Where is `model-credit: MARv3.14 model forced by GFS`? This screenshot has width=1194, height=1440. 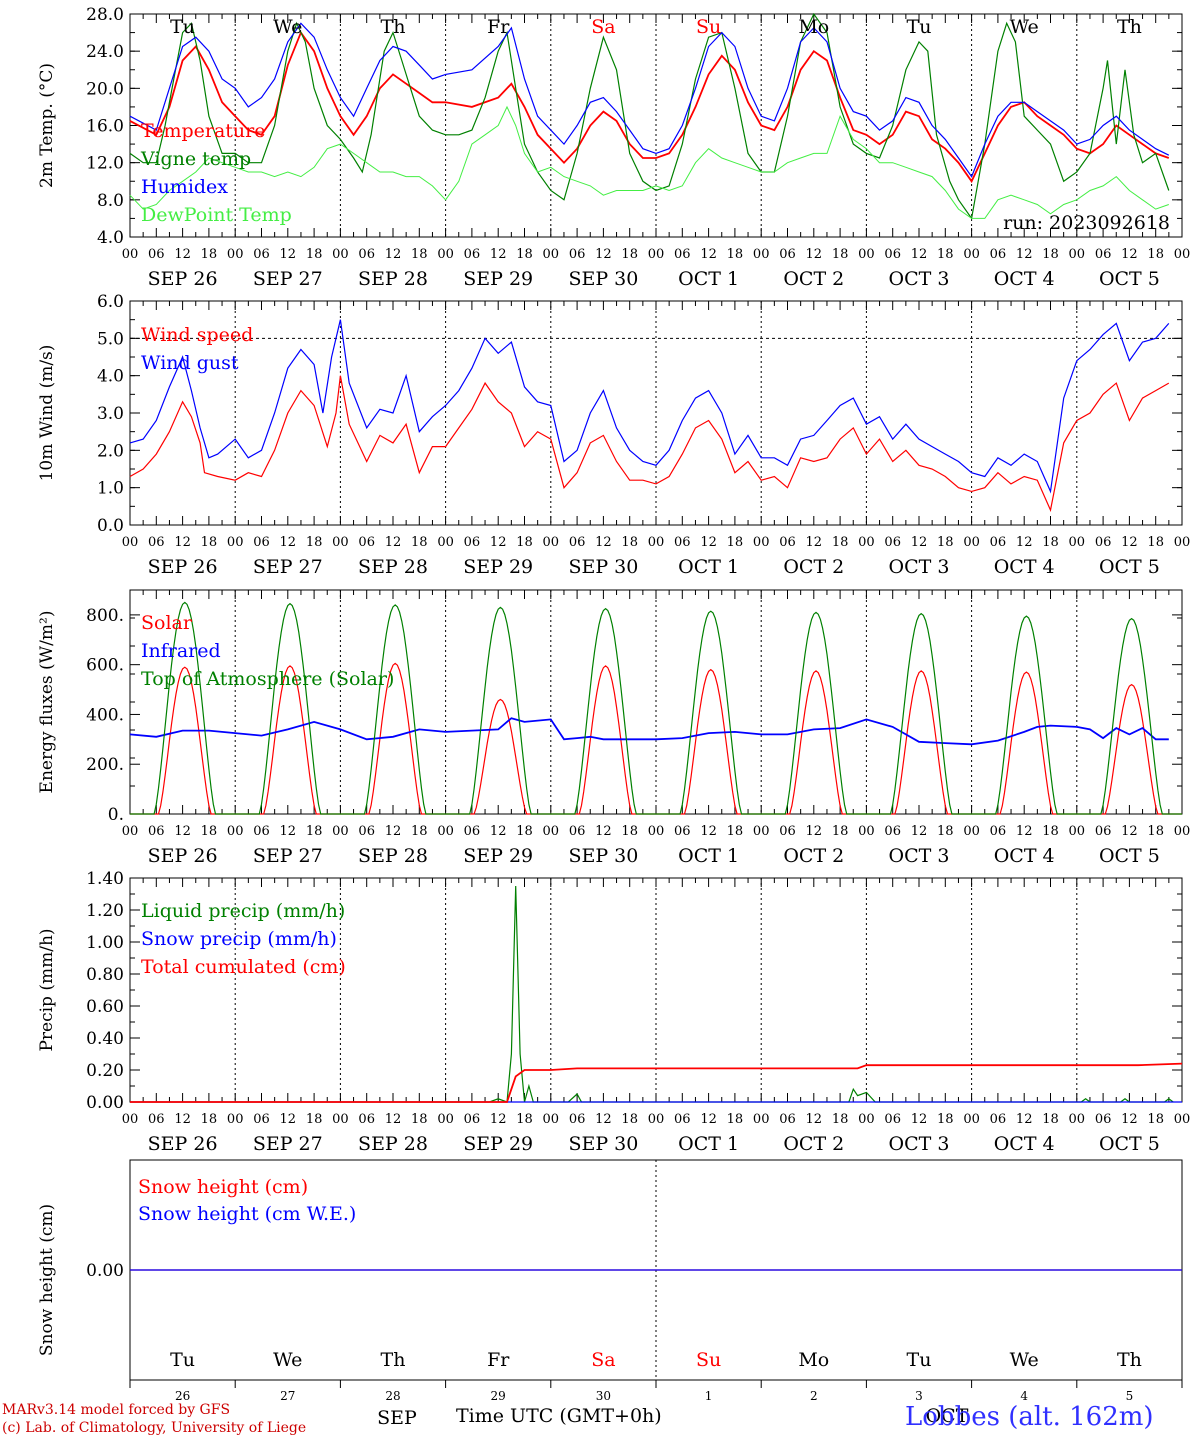
model-credit: MARv3.14 model forced by GFS is located at coordinates (116, 1410).